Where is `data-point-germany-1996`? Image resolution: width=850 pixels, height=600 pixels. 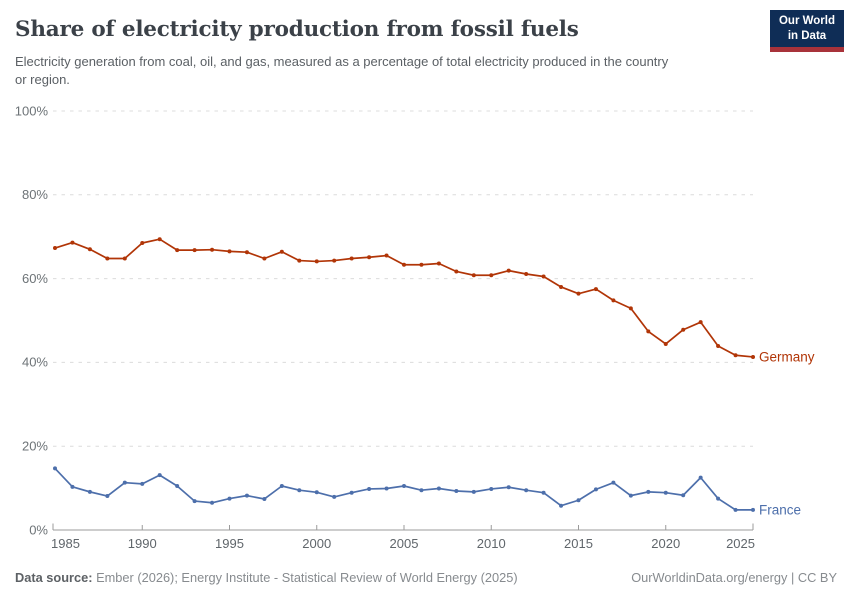
data-point-germany-1996 is located at coordinates (246, 252).